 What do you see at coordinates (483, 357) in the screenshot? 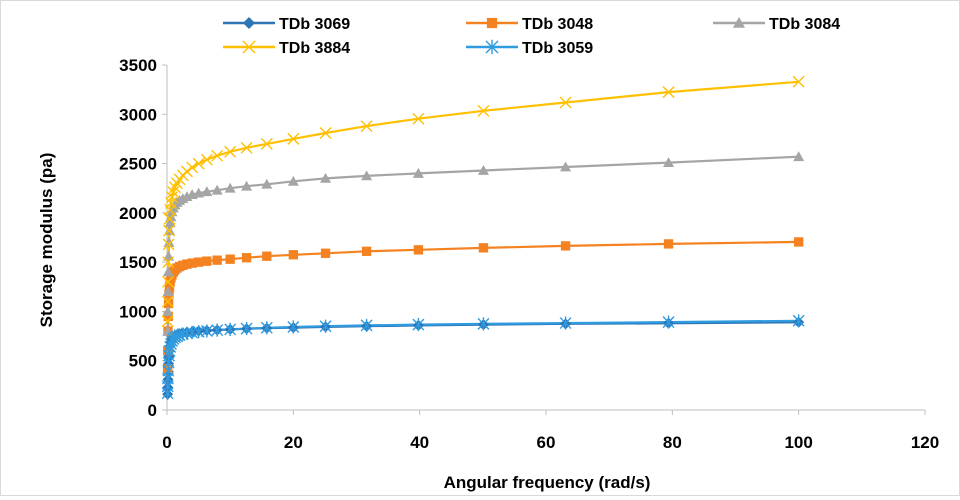
I see `series-markers-group` at bounding box center [483, 357].